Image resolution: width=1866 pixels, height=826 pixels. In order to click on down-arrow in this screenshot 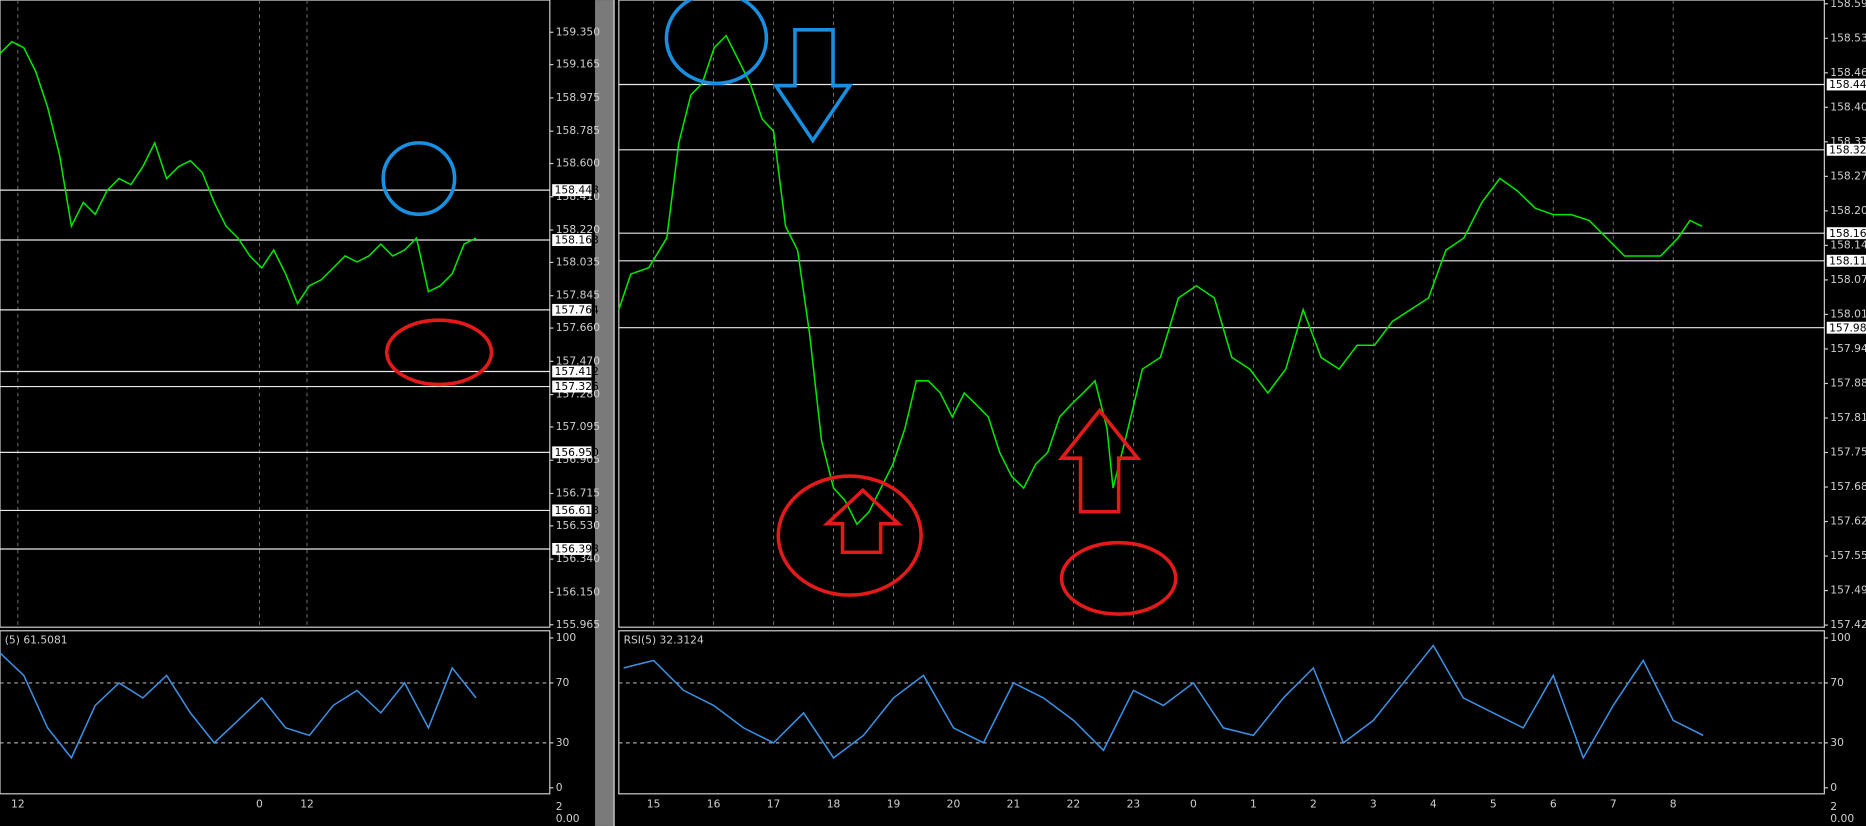, I will do `click(813, 86)`.